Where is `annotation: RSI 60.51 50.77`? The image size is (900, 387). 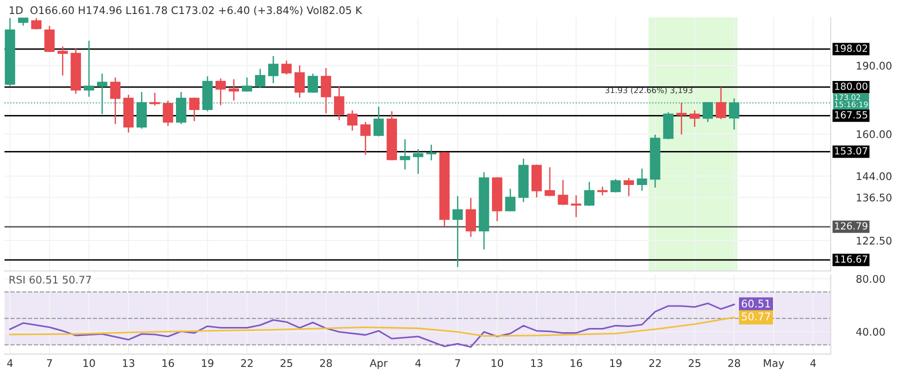
annotation: RSI 60.51 50.77 is located at coordinates (50, 280).